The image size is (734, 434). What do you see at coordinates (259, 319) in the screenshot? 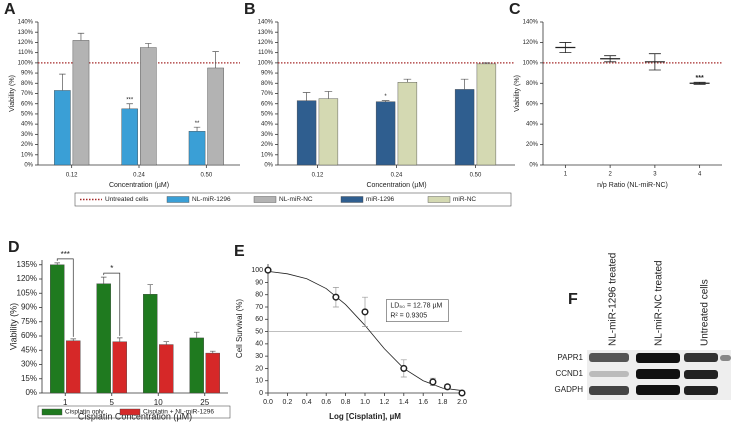
I see `y-tick-label: 60` at bounding box center [259, 319].